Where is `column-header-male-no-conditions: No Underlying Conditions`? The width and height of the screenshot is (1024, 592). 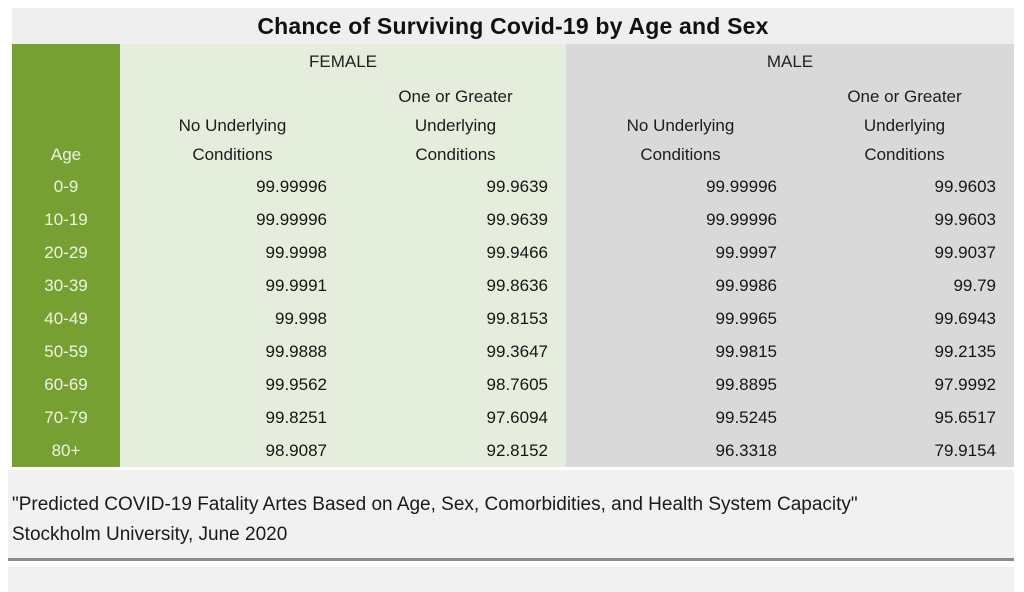 column-header-male-no-conditions: No Underlying Conditions is located at coordinates (680, 140).